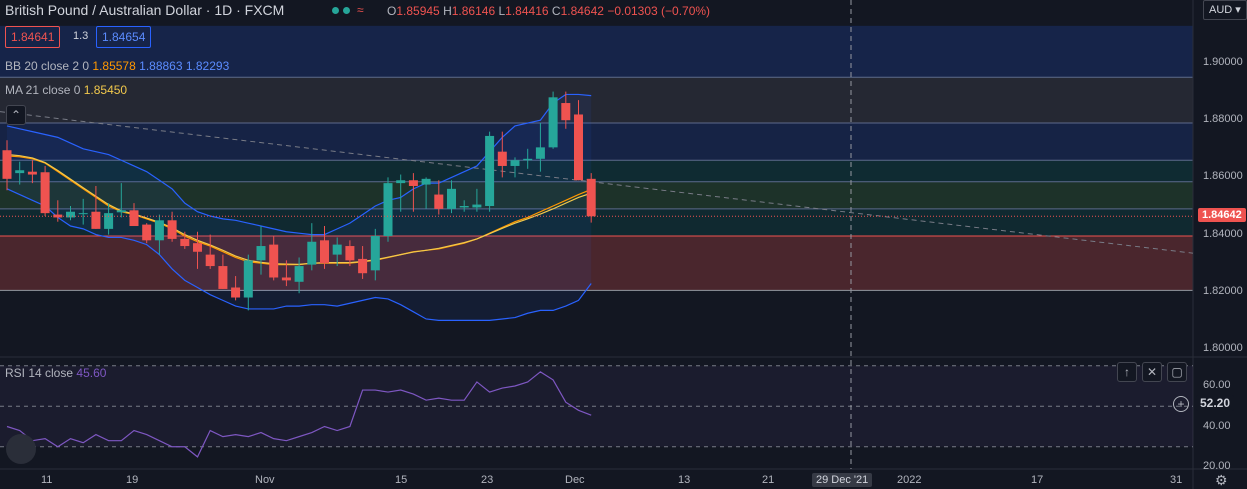 This screenshot has width=1247, height=489. What do you see at coordinates (1223, 348) in the screenshot?
I see `price-tick: 1.80000` at bounding box center [1223, 348].